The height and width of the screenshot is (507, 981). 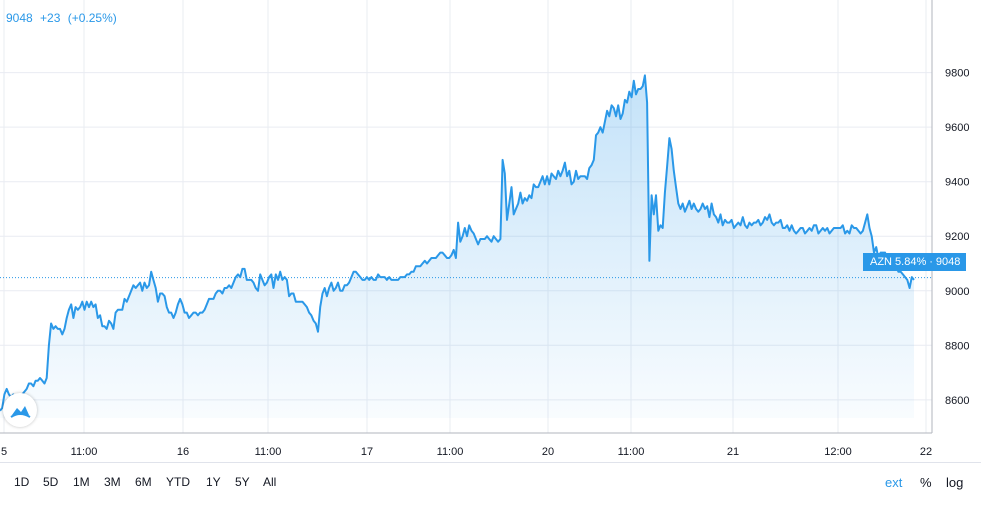 I want to click on price-tag-label: AZN 5.84%, so click(x=898, y=262).